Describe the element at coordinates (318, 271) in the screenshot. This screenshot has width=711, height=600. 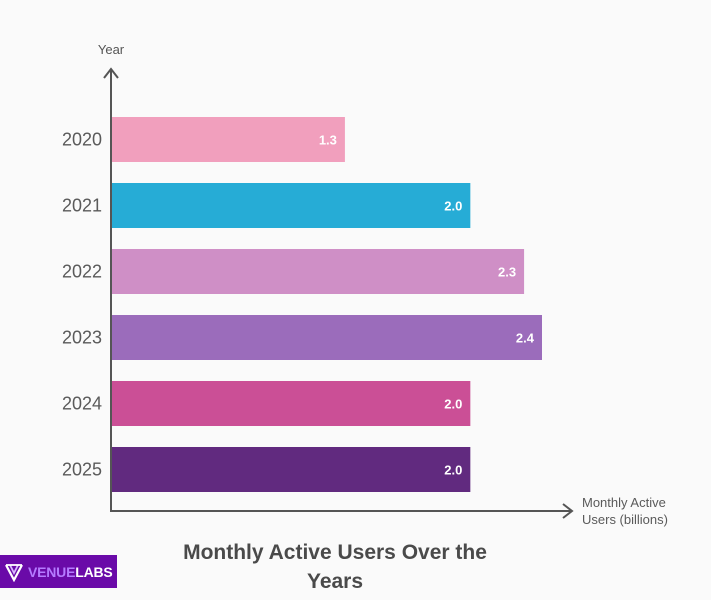
I see `bar-2022` at that location.